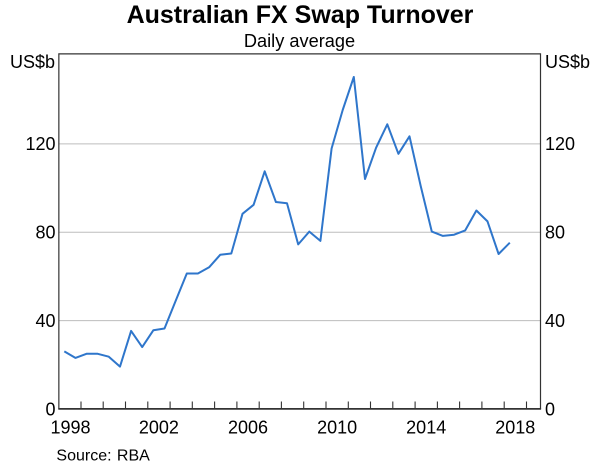  What do you see at coordinates (300, 15) in the screenshot?
I see `svg-text: Australian FX Swap Turnover` at bounding box center [300, 15].